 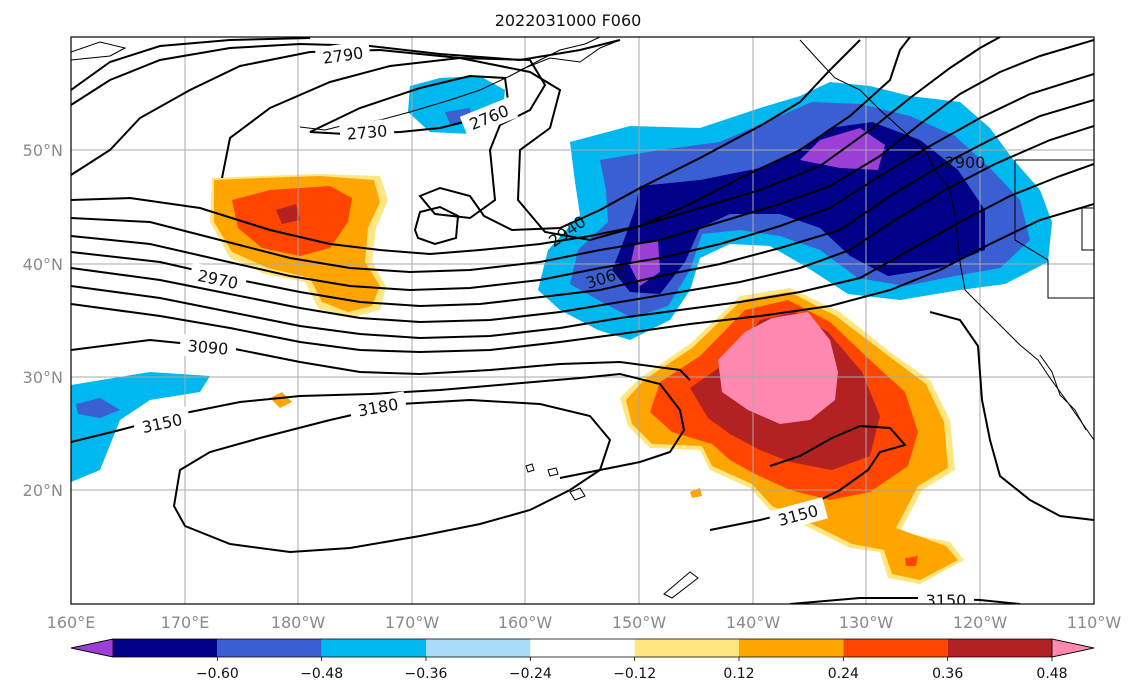 What do you see at coordinates (299, 246) in the screenshot?
I see `positive-anomaly-region-north` at bounding box center [299, 246].